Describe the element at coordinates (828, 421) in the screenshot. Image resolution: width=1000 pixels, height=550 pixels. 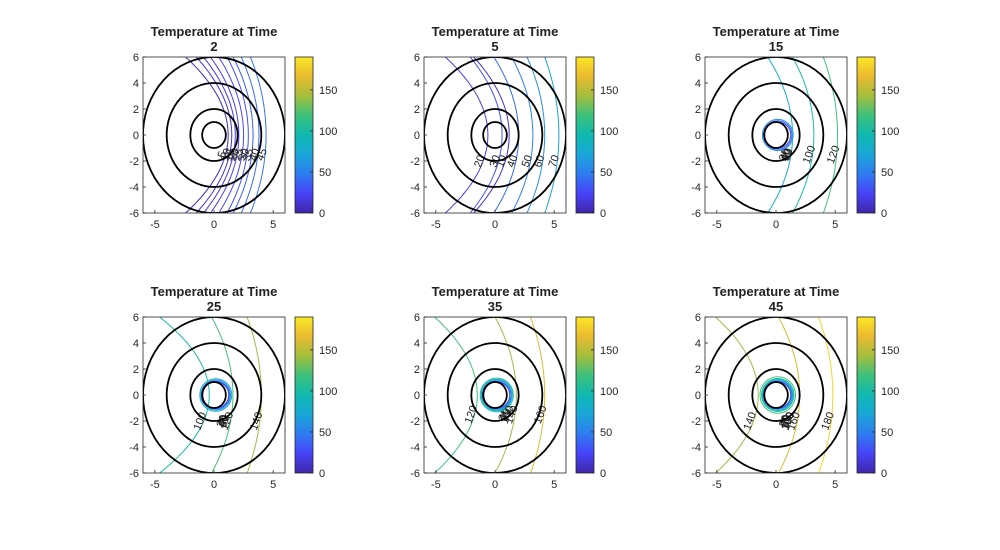
I see `contour-label: 180` at that location.